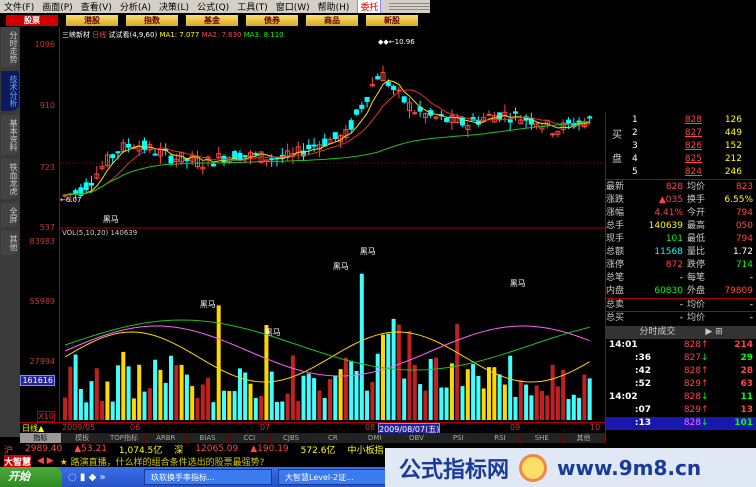 The height and width of the screenshot is (487, 756). I want to click on indicator-tab: CR, so click(333, 438).